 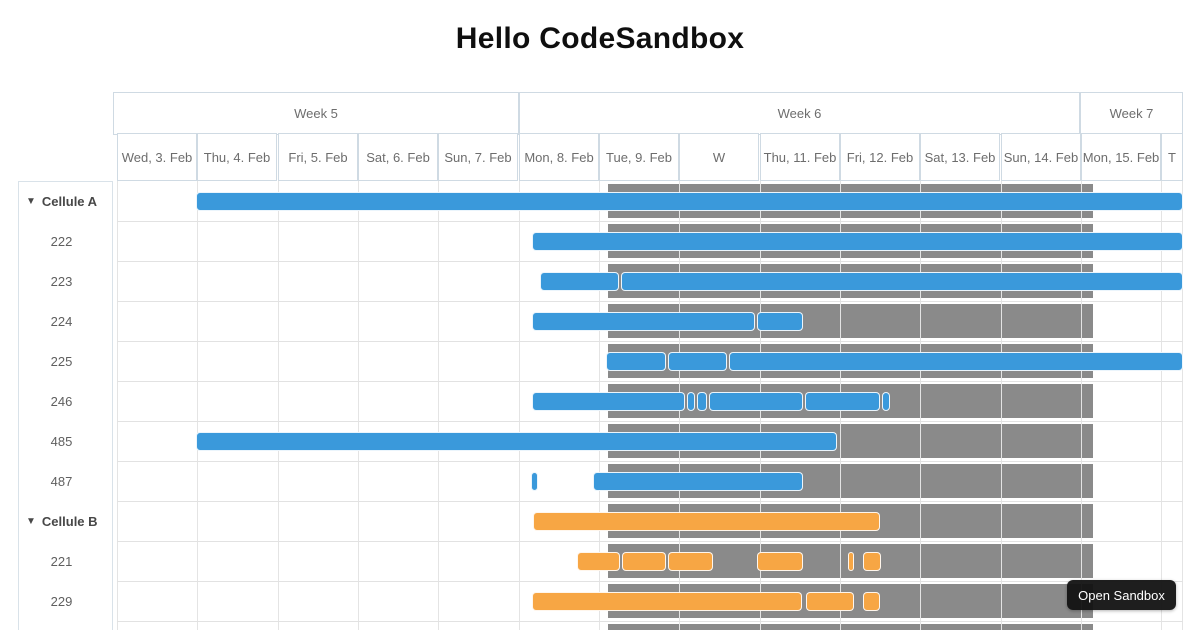 I want to click on sidebar-row-label: 225, so click(x=65, y=361).